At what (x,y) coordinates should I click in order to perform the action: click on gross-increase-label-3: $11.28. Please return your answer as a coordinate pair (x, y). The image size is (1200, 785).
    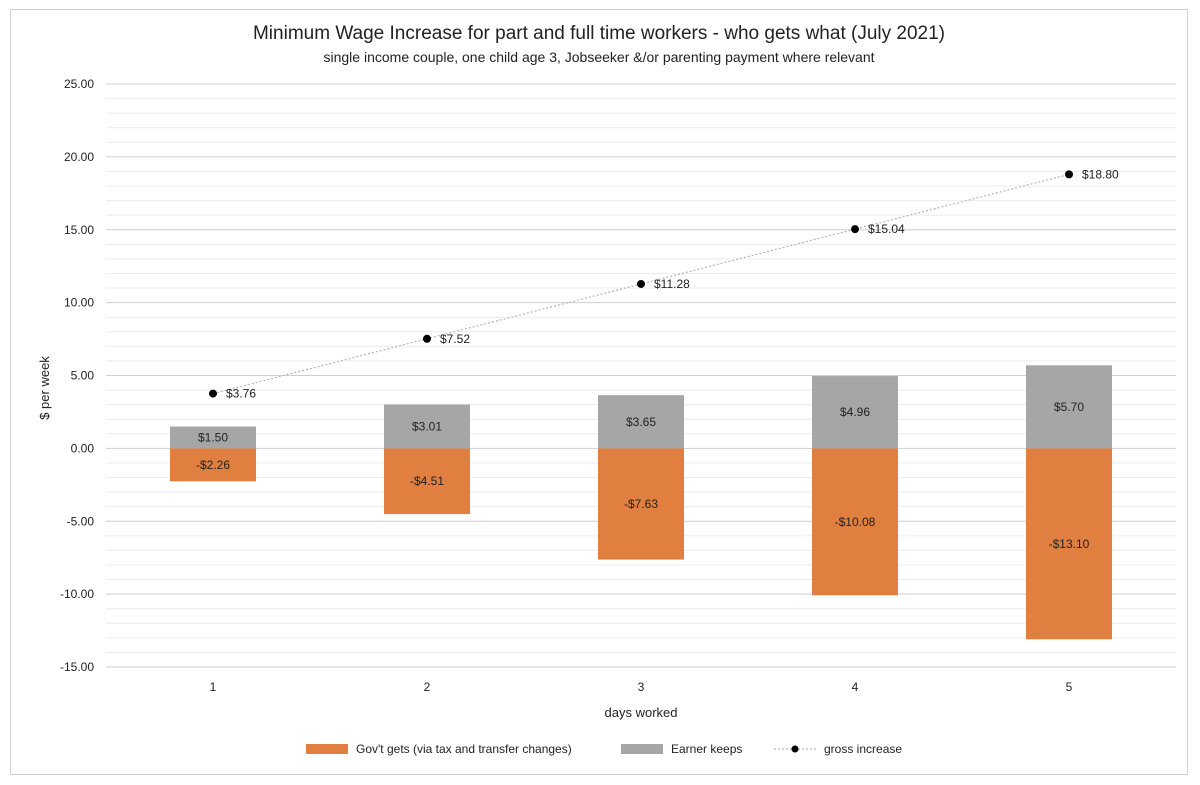
    Looking at the image, I should click on (672, 284).